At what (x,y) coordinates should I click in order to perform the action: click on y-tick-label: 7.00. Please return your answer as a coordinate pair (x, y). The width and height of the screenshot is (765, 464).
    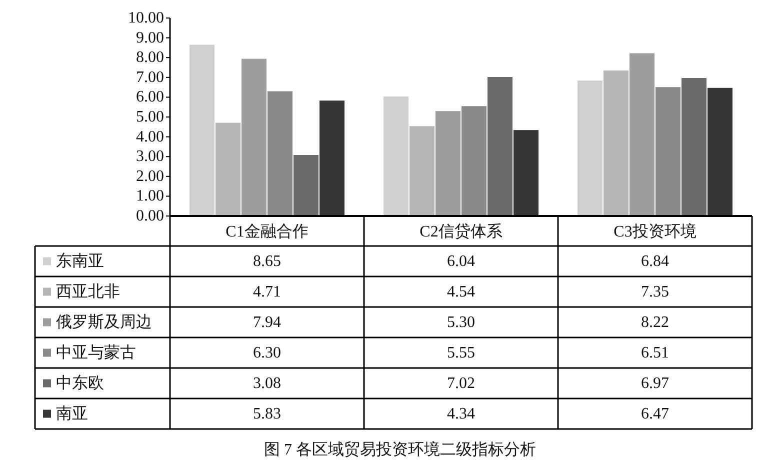
    Looking at the image, I should click on (150, 77).